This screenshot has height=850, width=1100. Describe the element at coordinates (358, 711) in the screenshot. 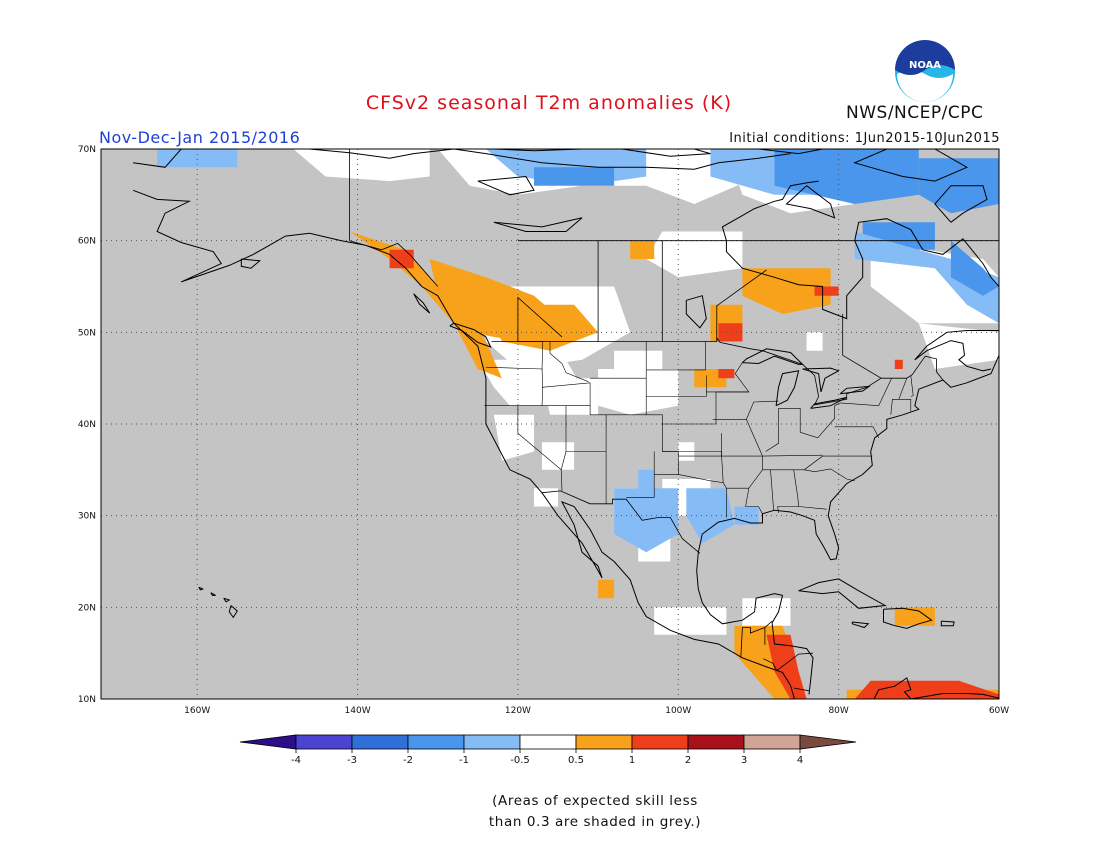

I see `lon-tick-label: 140W` at that location.